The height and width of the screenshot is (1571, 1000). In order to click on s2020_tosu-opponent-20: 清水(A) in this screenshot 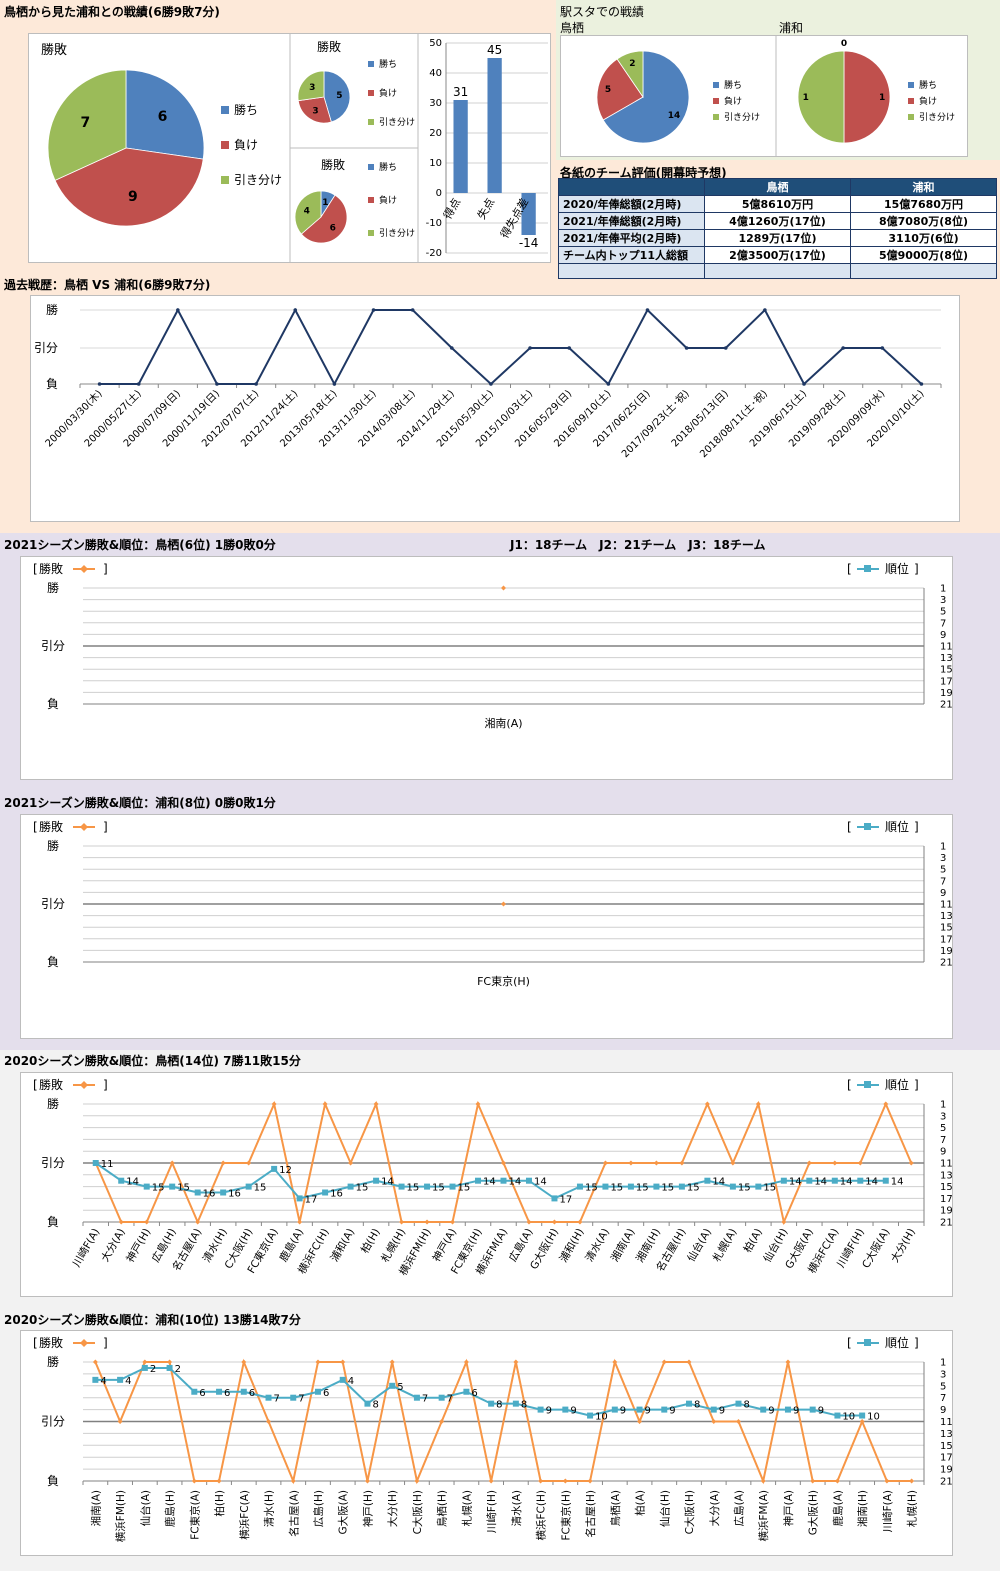, I will do `click(597, 1245)`.